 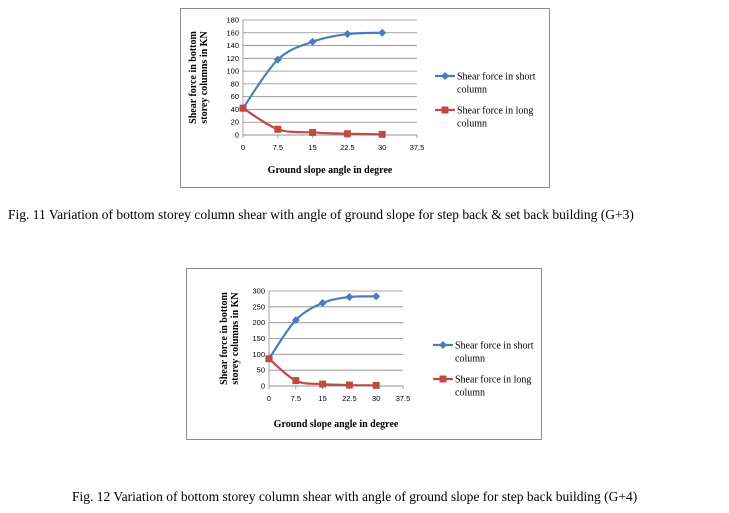 I want to click on y-tick-label: 200, so click(x=258, y=322).